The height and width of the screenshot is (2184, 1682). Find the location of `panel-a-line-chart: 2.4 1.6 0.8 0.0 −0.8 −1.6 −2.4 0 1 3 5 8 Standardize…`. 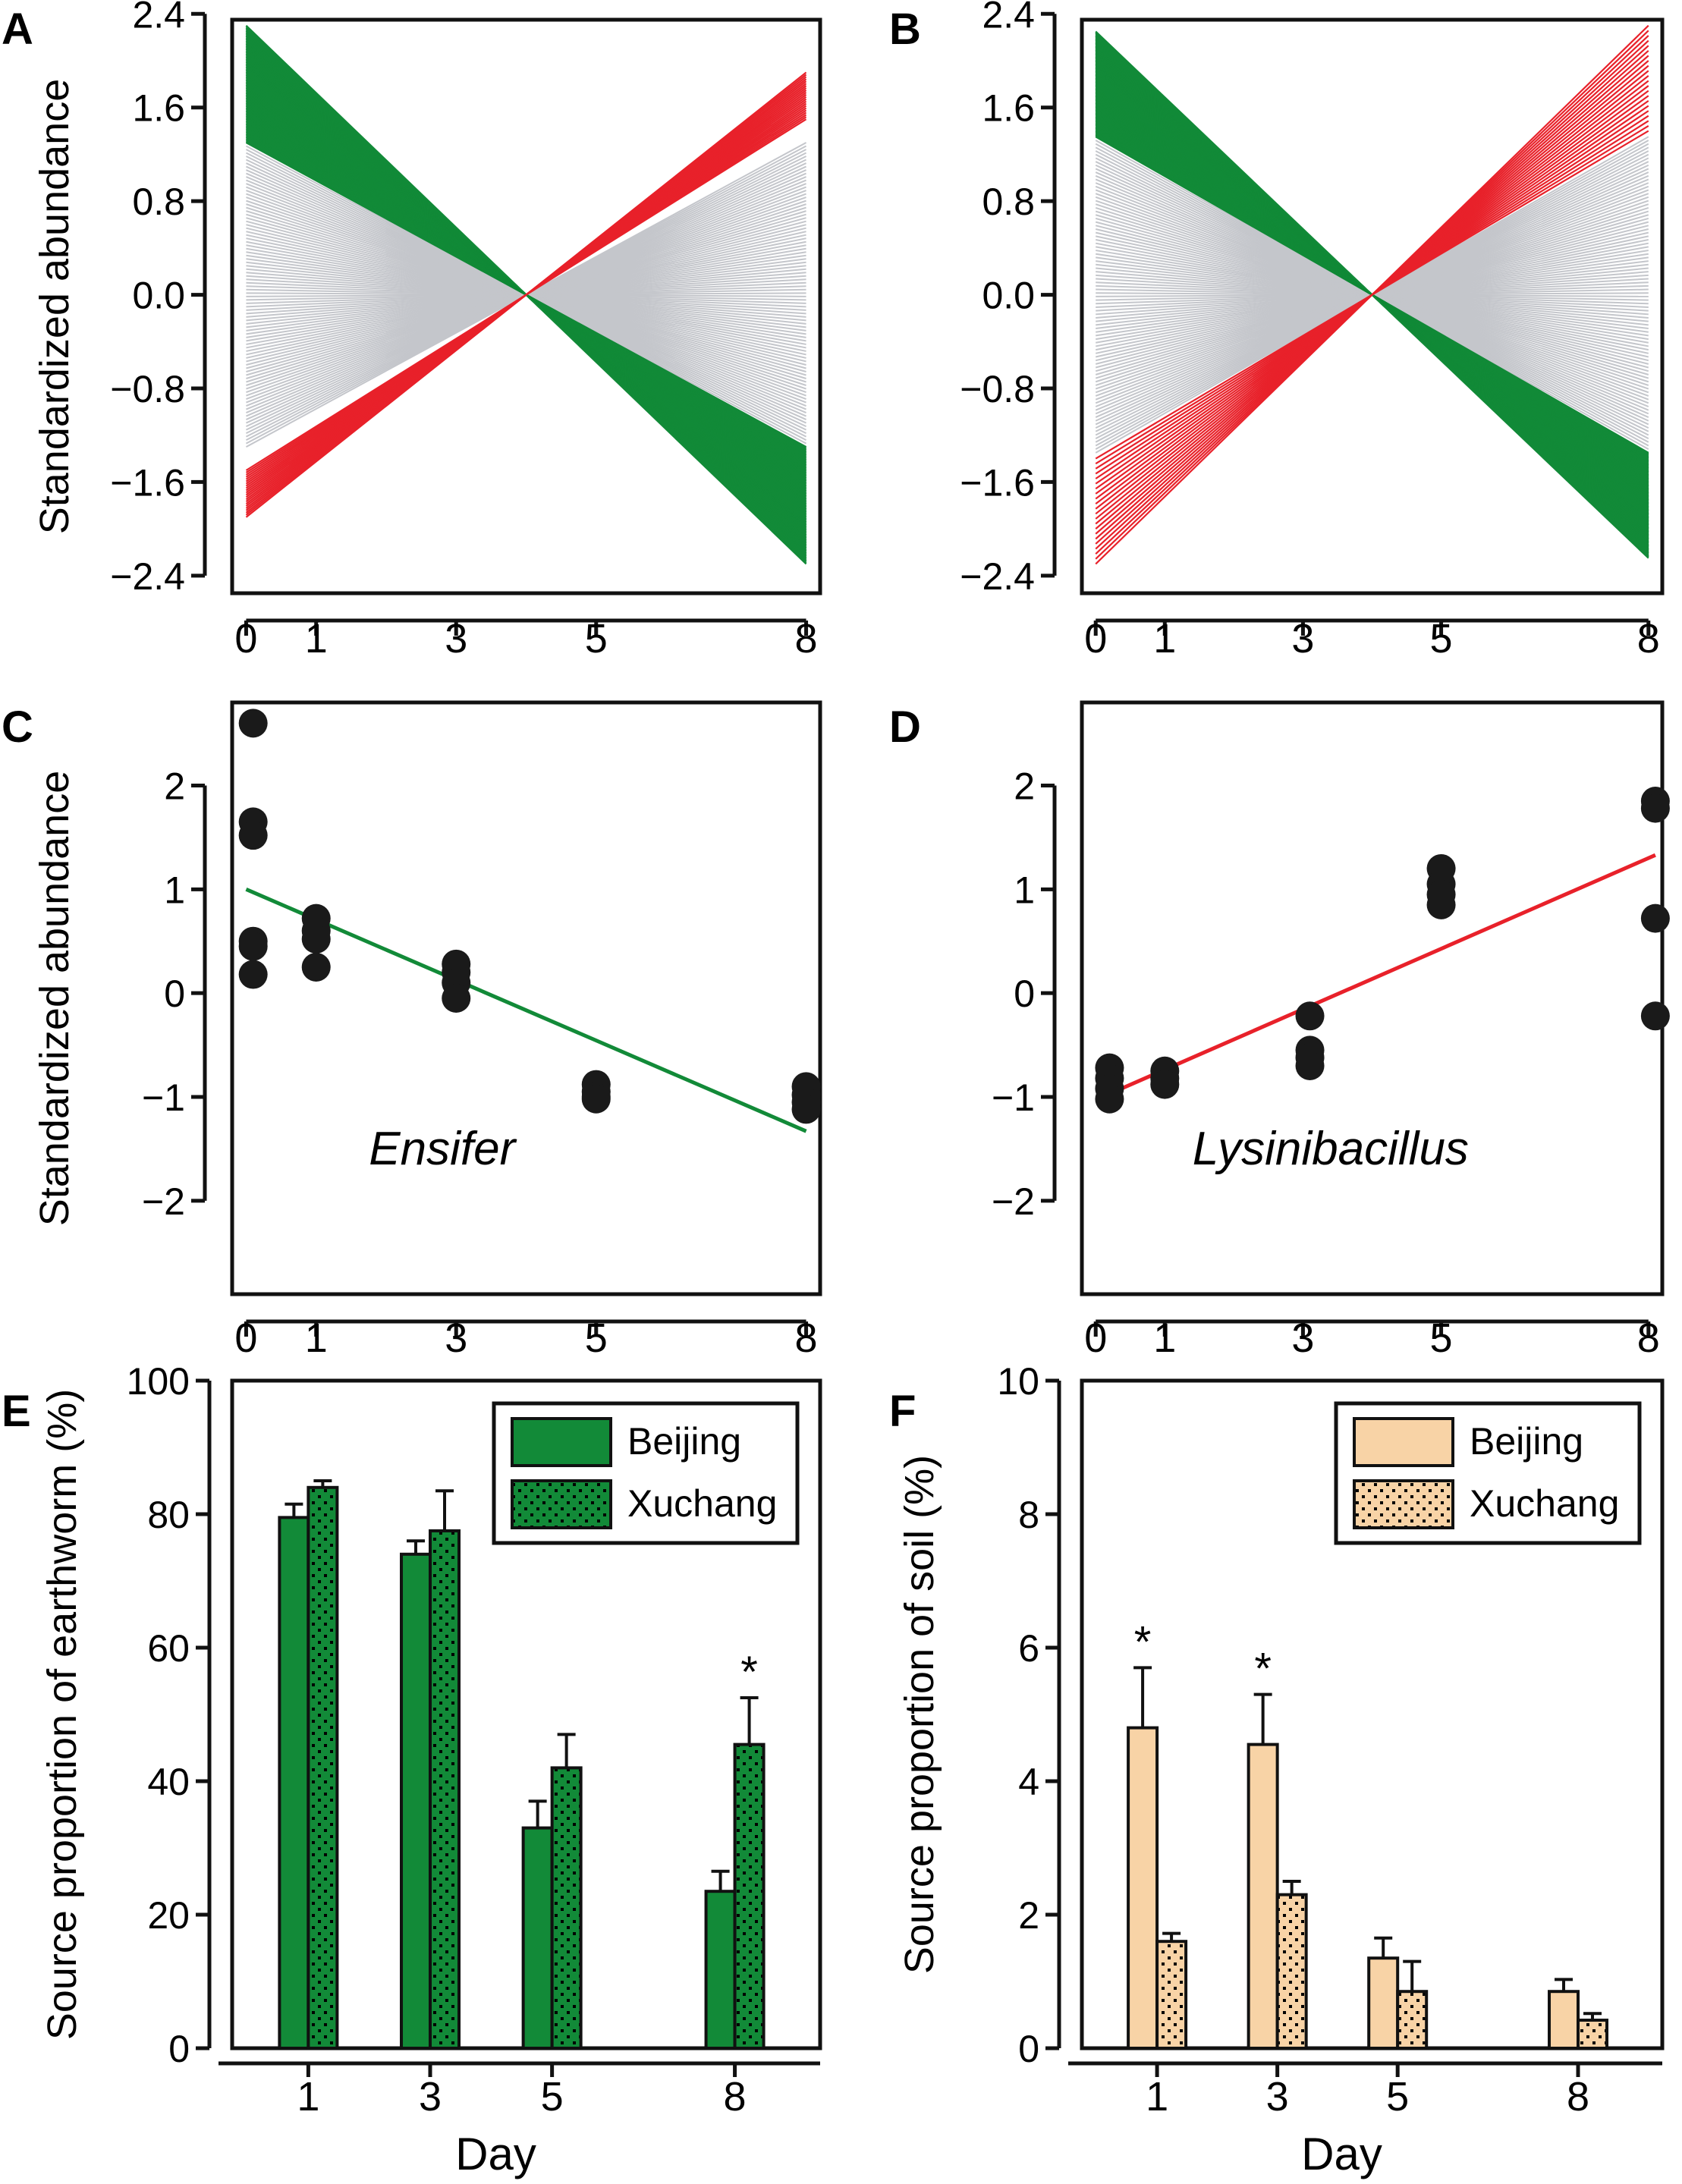

panel-a-line-chart: 2.4 1.6 0.8 0.0 −0.8 −1.6 −2.4 0 1 3 5 8 Standardize… is located at coordinates (427, 330).